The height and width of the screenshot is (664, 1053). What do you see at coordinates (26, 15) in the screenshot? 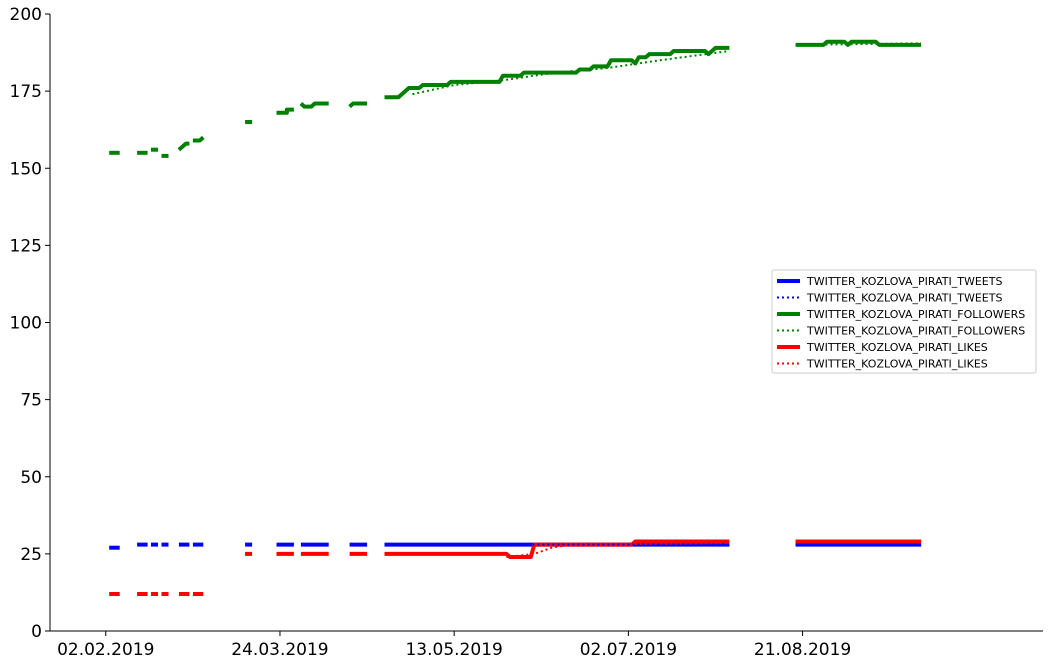
I see `y-tick-label: 200` at bounding box center [26, 15].